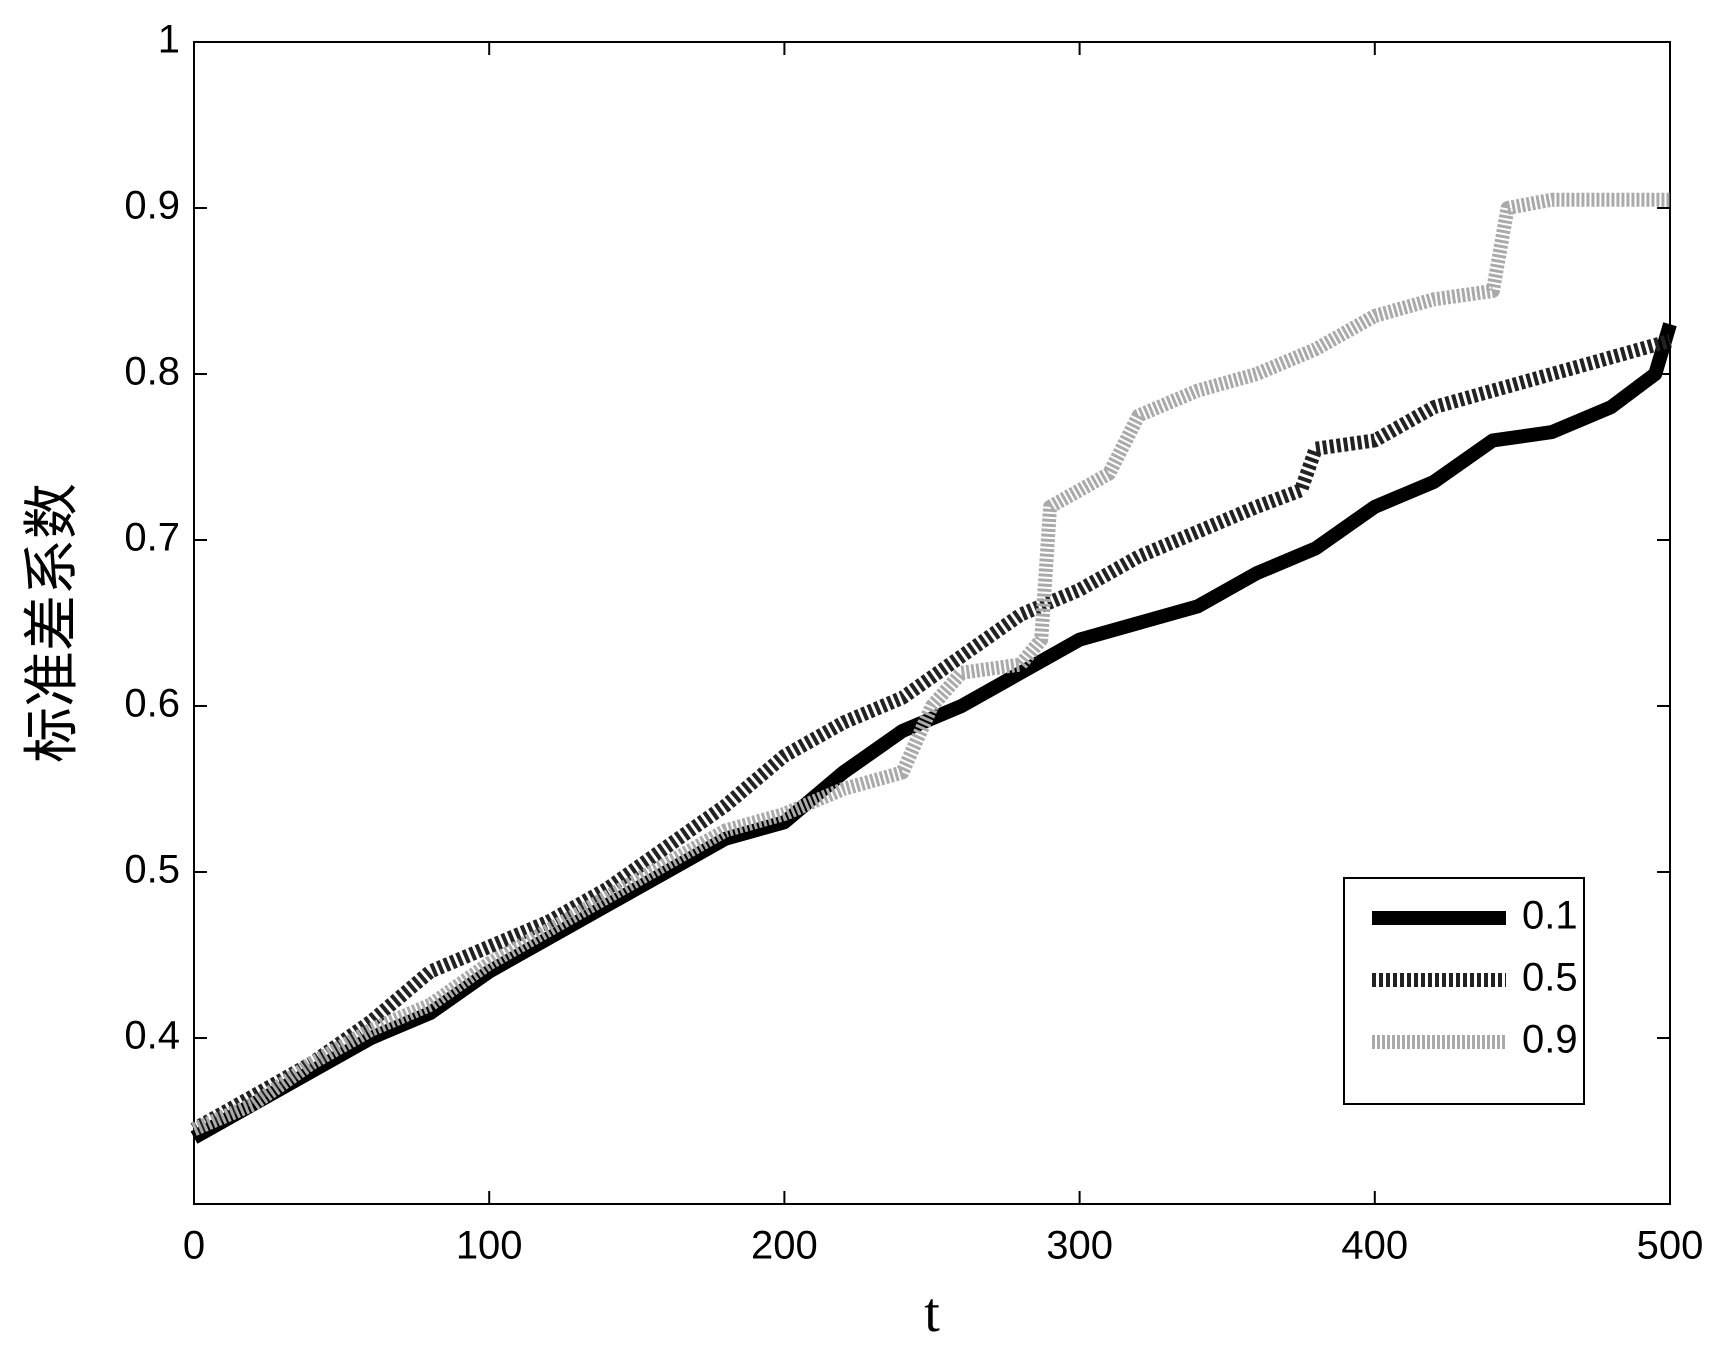  Describe the element at coordinates (53, 623) in the screenshot. I see `y-axis-title: 标准差系数` at that location.